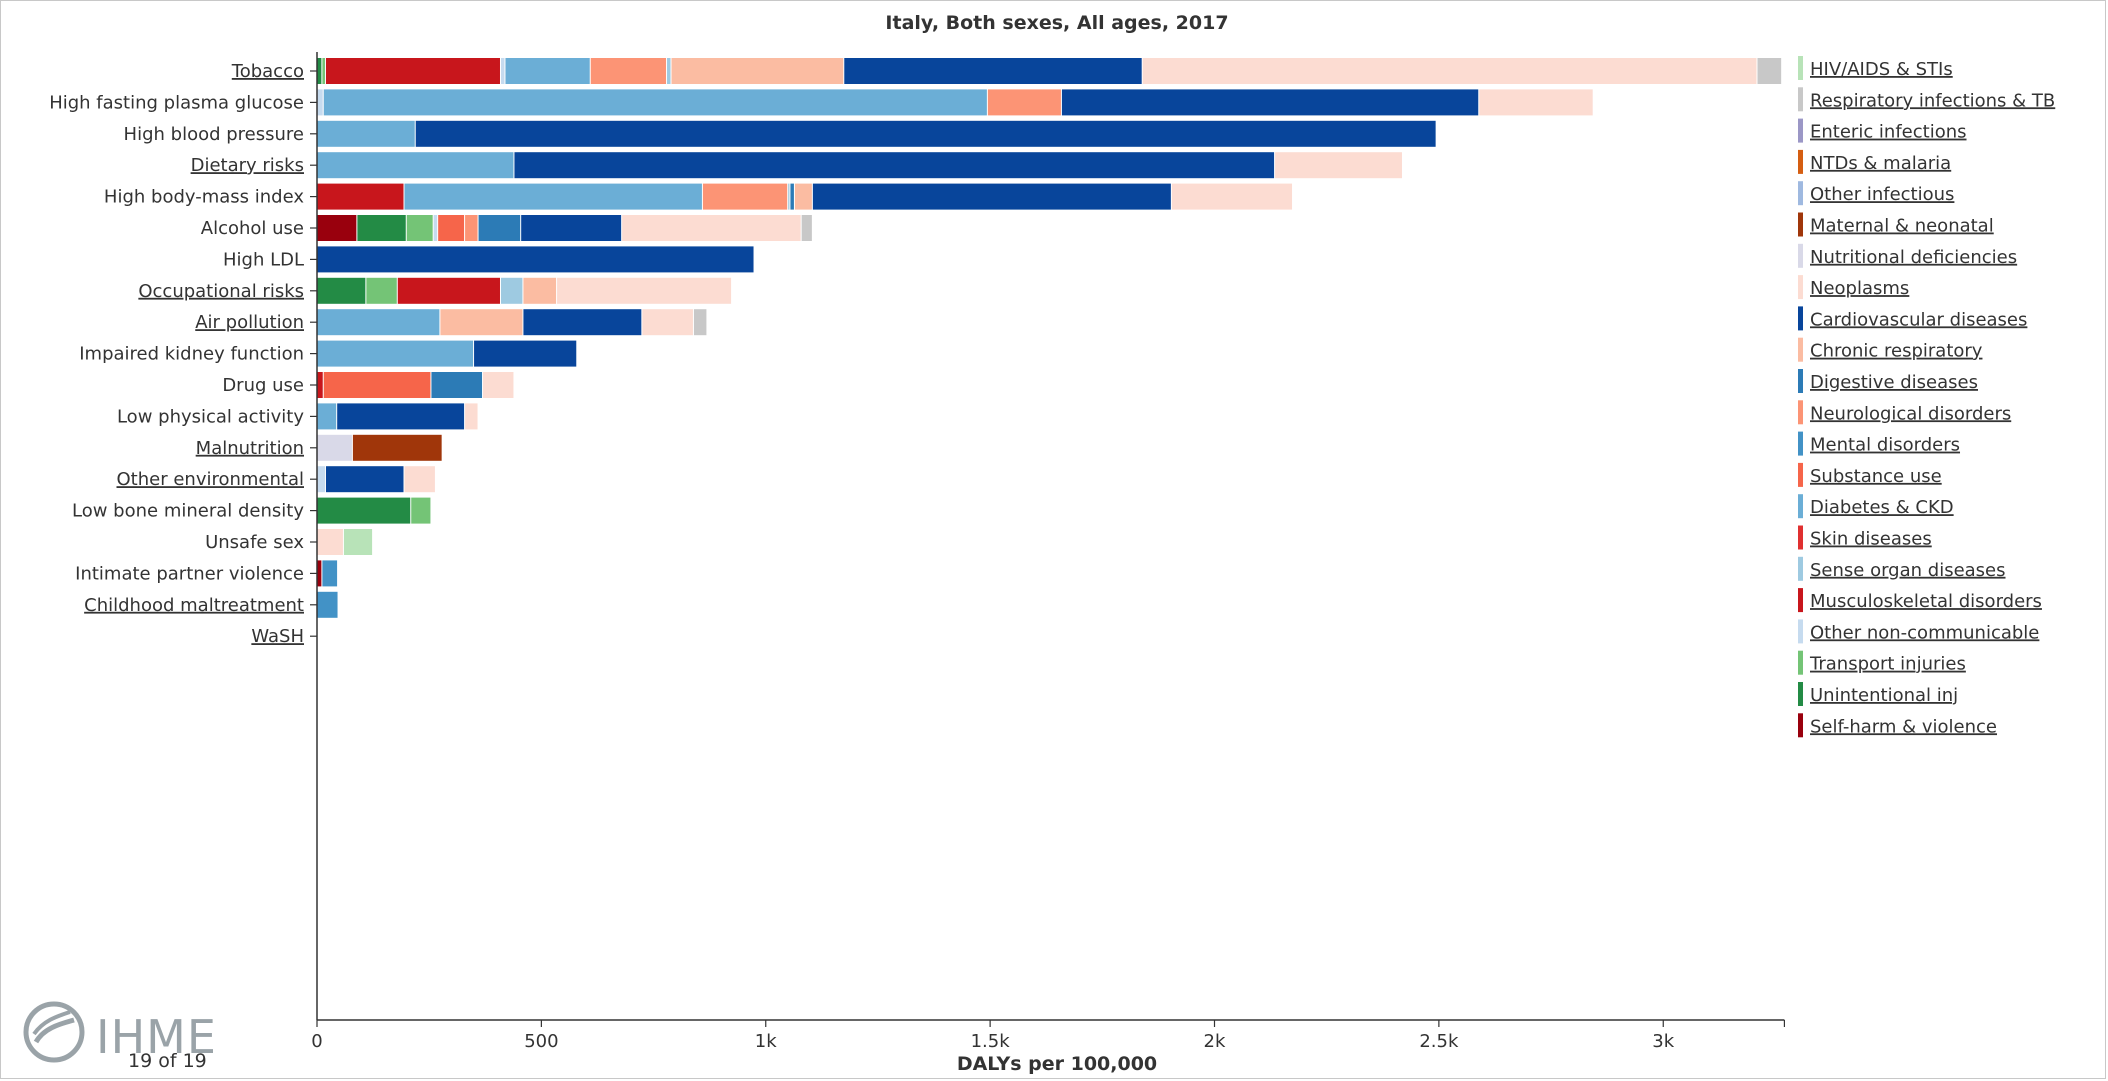 This screenshot has width=2108, height=1081. Describe the element at coordinates (1902, 226) in the screenshot. I see `legend-item: Maternal & neonatal` at that location.